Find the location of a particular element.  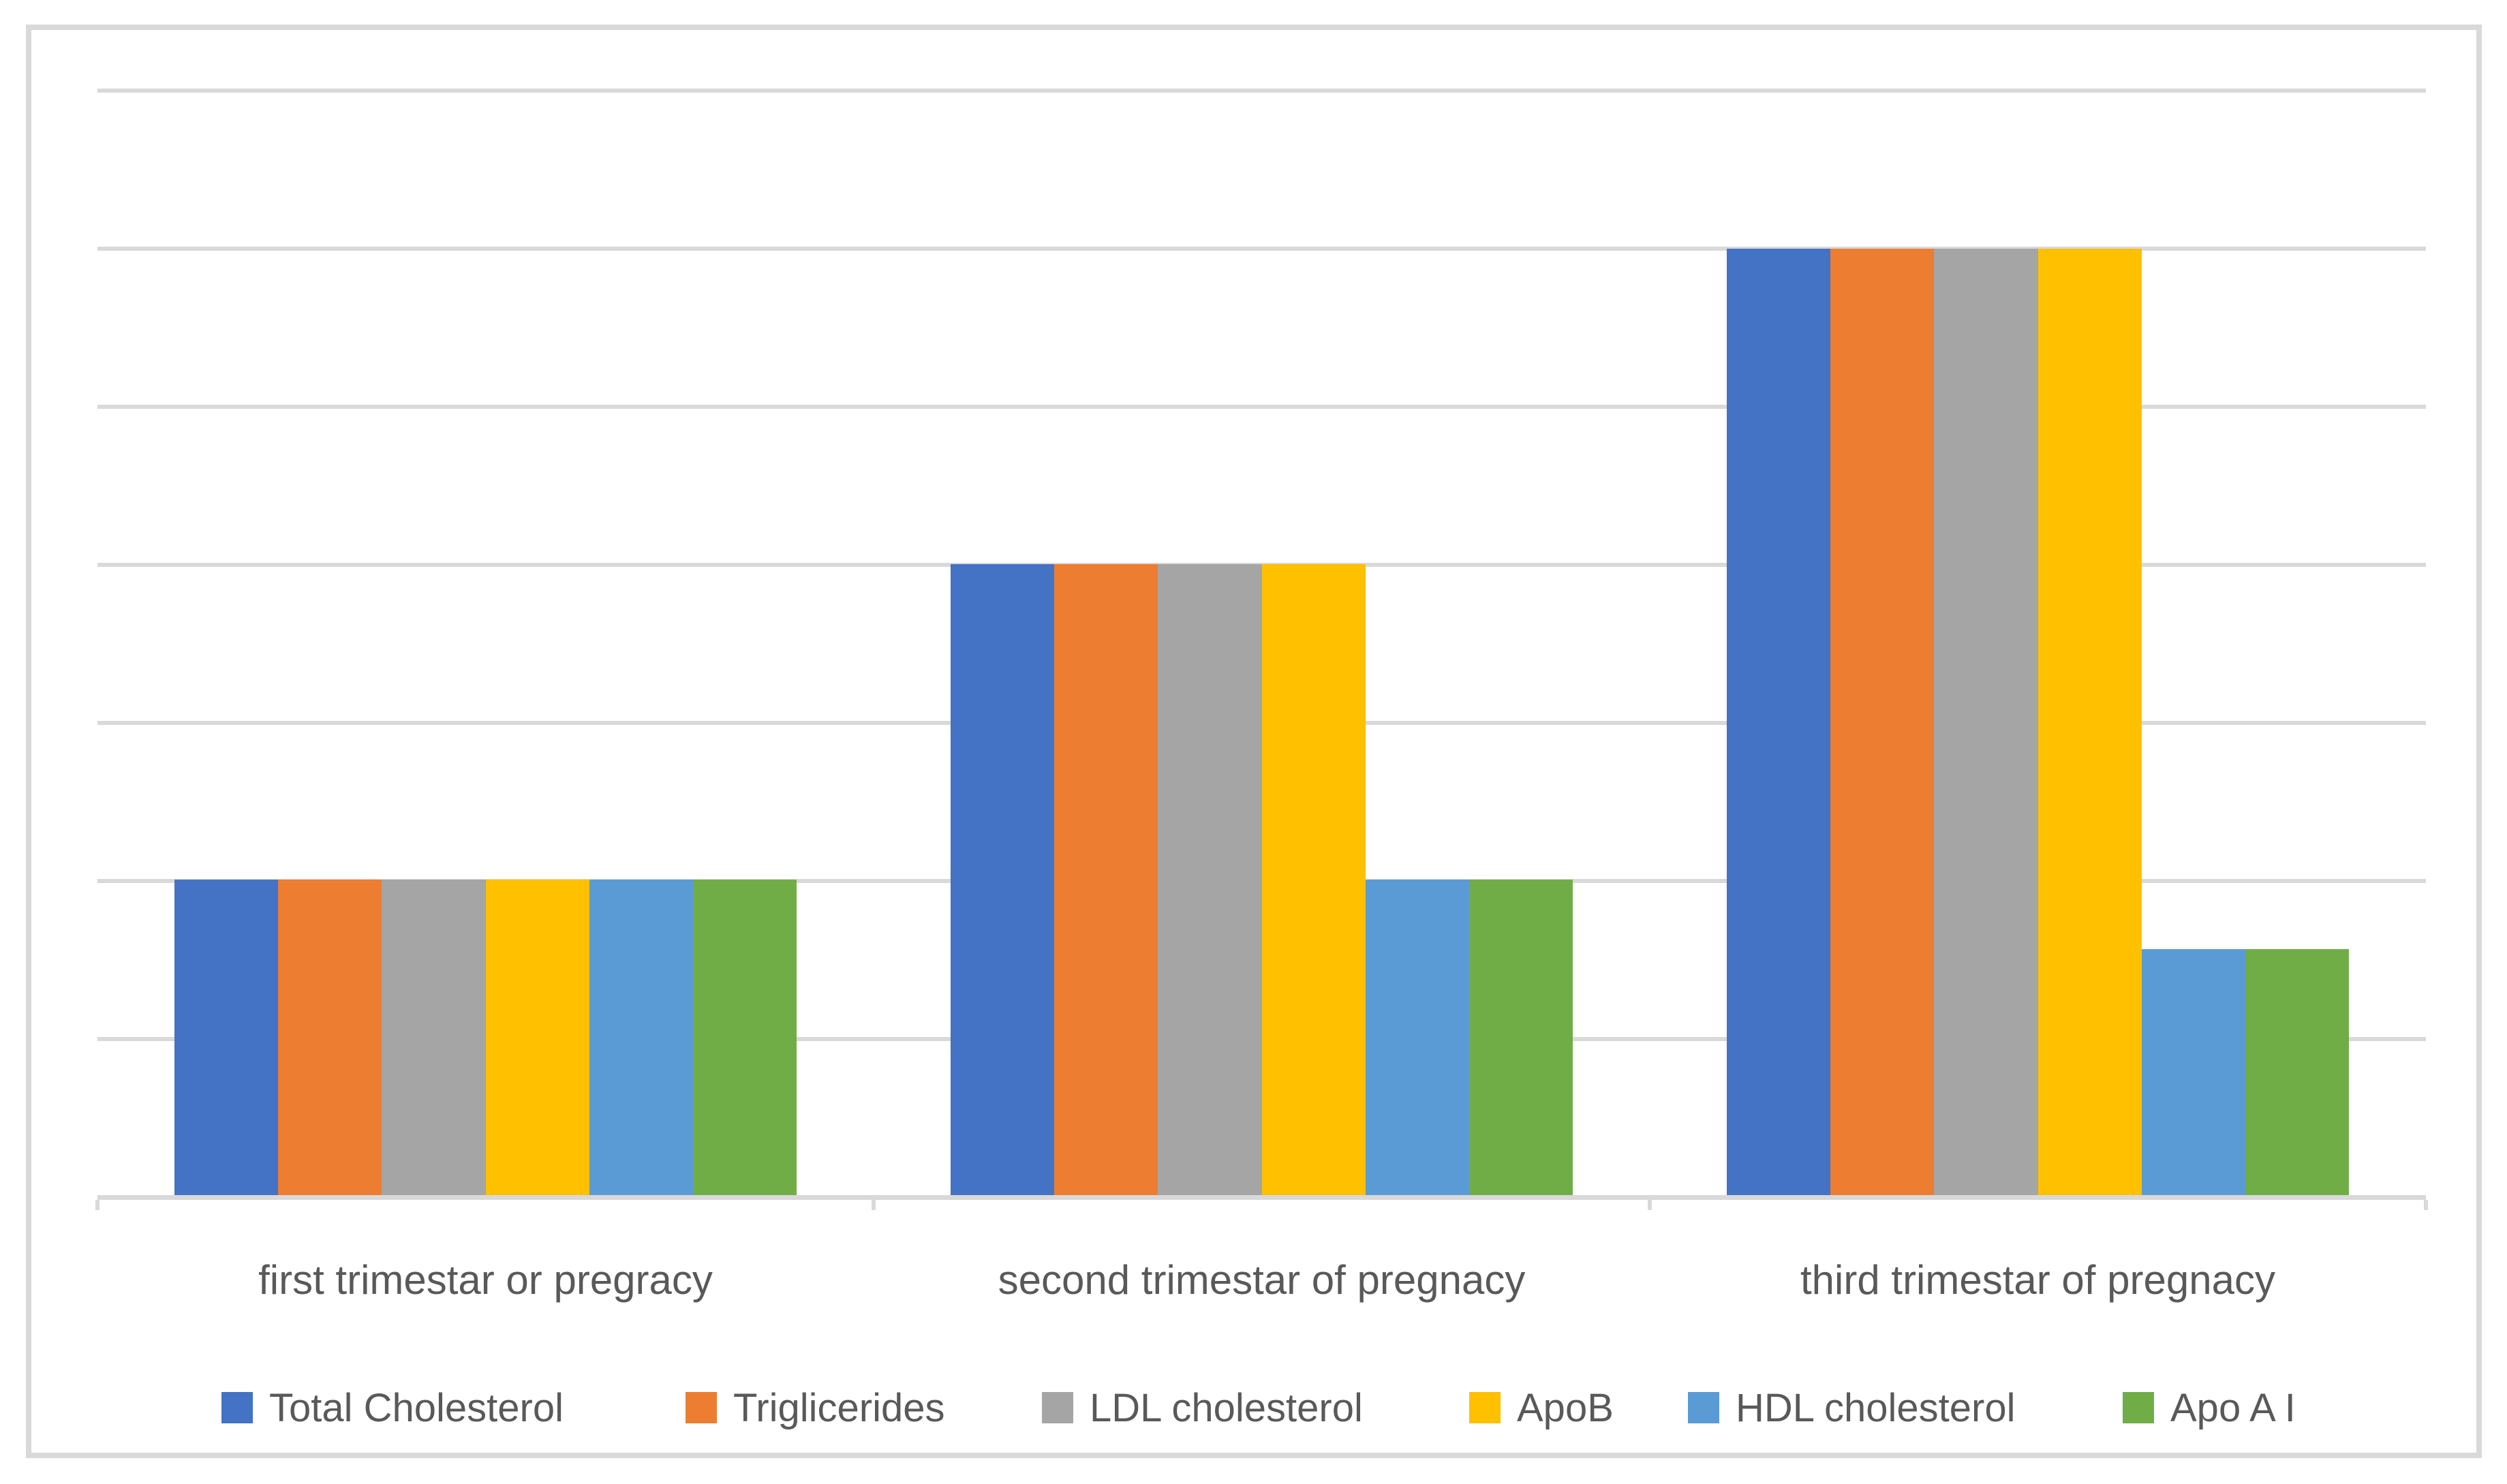

legend-label-ldl-cholesterol: LDL cholesterol is located at coordinates (1226, 1408).